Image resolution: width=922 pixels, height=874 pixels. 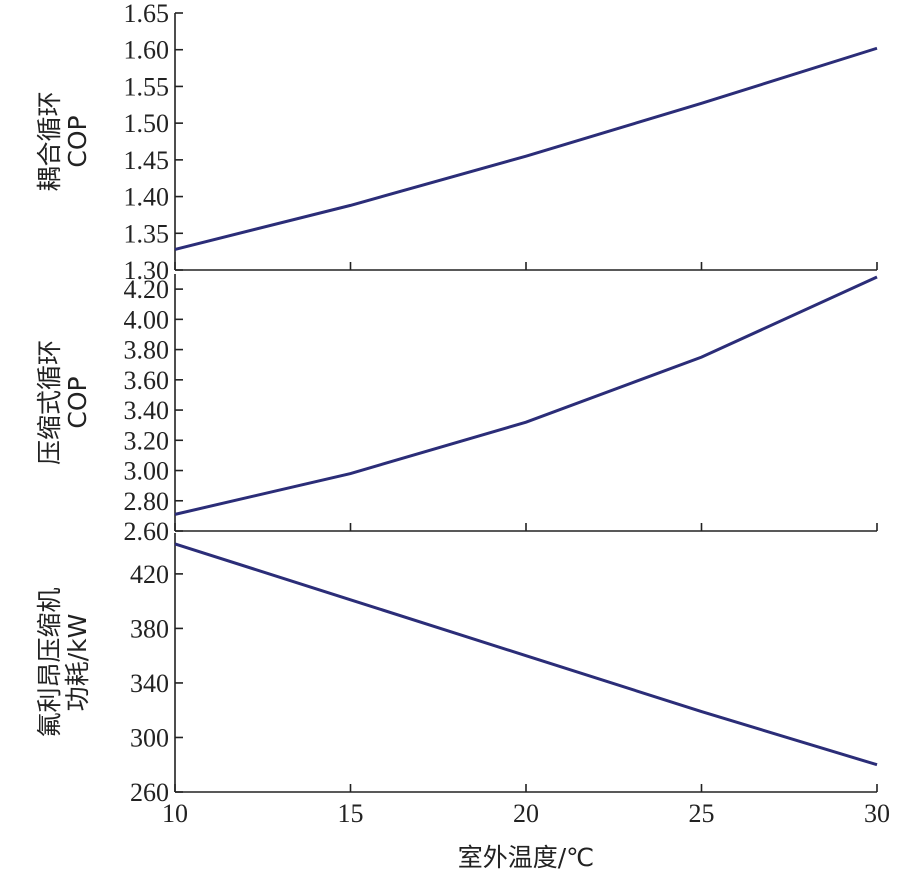 What do you see at coordinates (147, 233) in the screenshot?
I see `panel-1-y-tick-label: 1.35` at bounding box center [147, 233].